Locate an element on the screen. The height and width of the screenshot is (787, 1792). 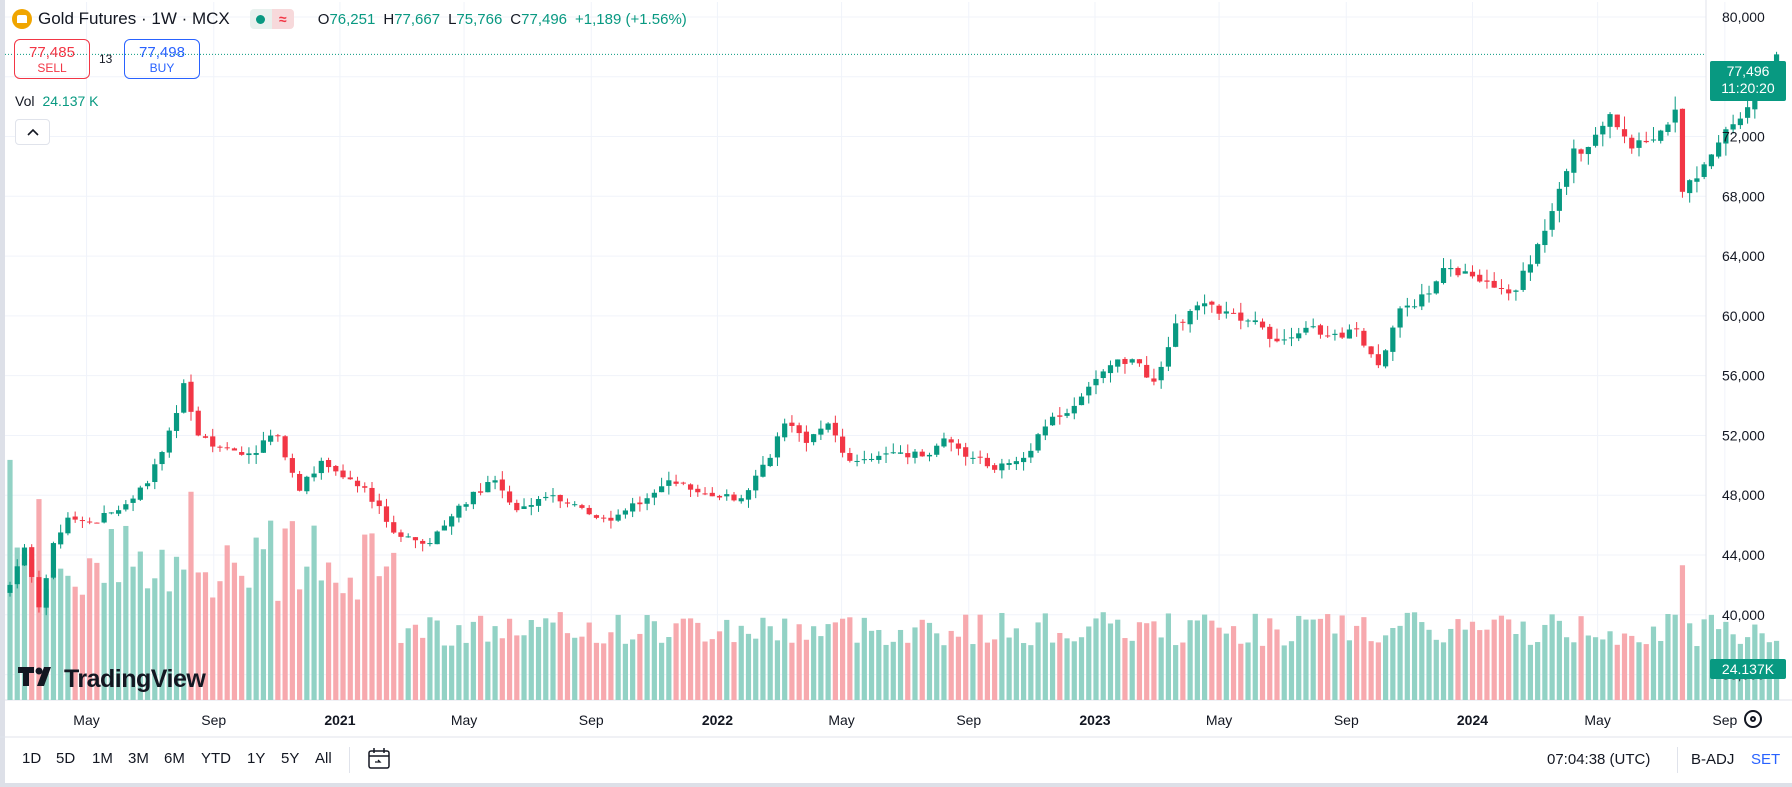
timeframe-ytd: YTD is located at coordinates (216, 758).